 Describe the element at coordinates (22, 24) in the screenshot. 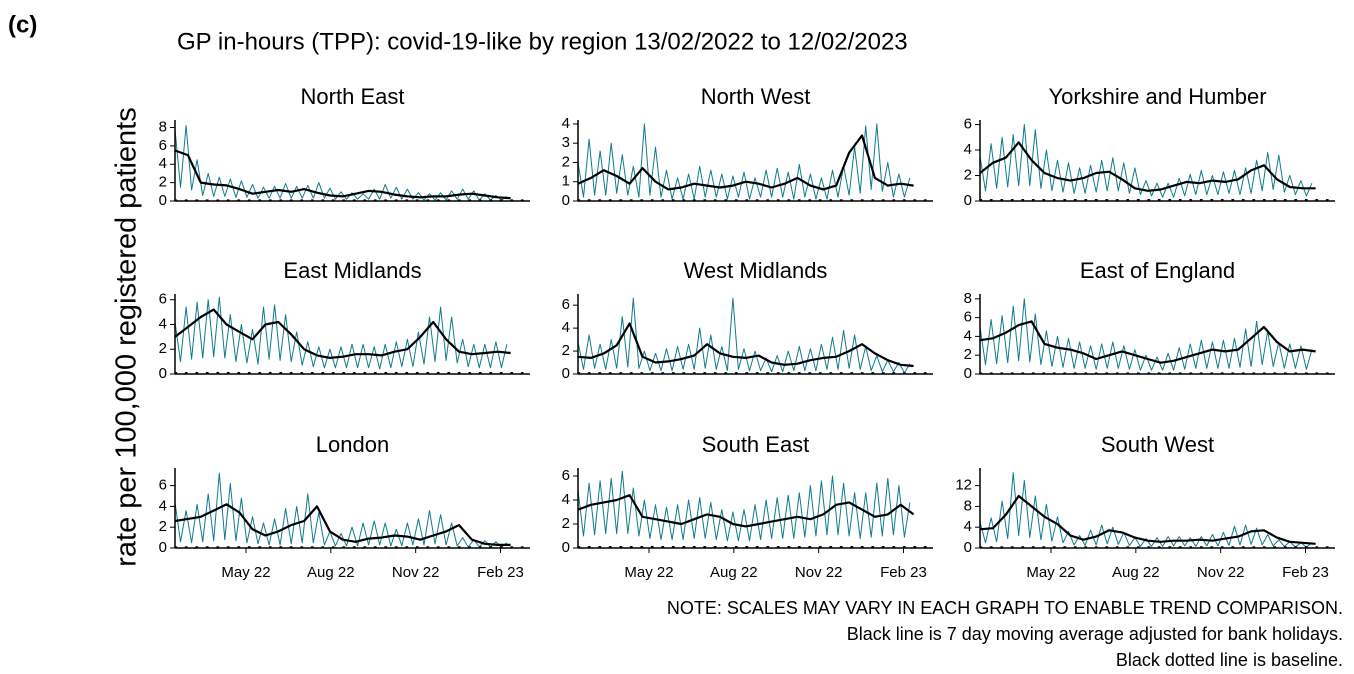

I see `panel-label: (c)` at that location.